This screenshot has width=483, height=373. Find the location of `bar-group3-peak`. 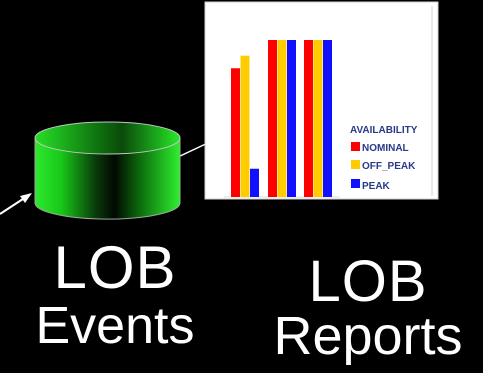

bar-group3-peak is located at coordinates (327, 118).